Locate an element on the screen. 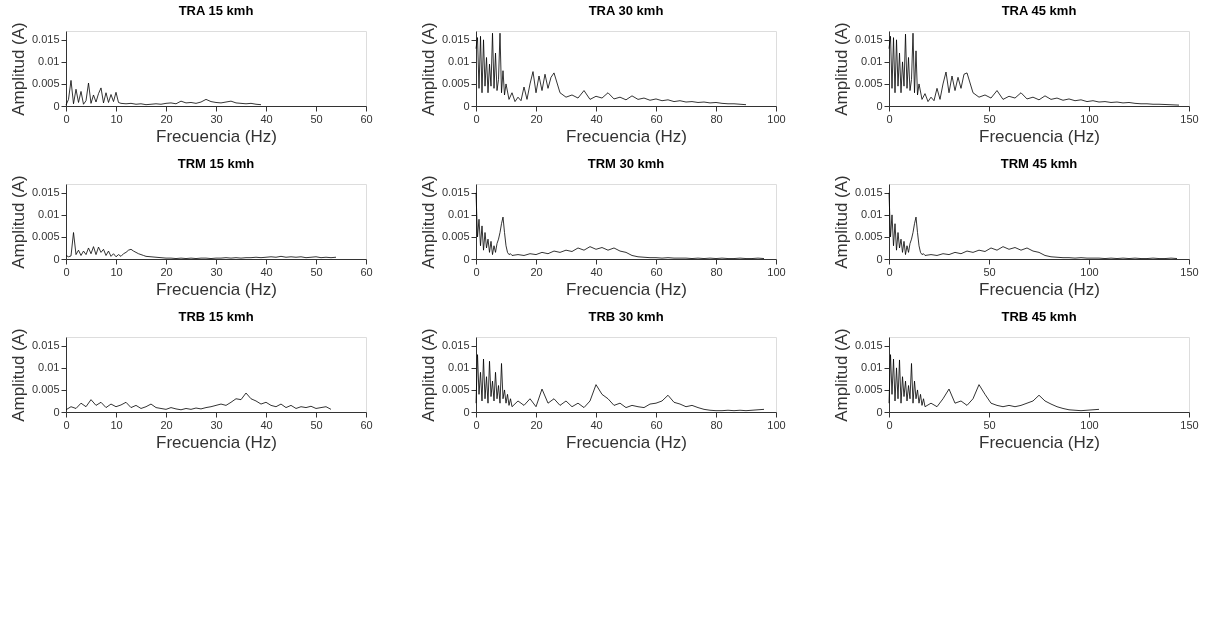 The width and height of the screenshot is (1208, 620). chart-title: TRB 15 kmh is located at coordinates (216, 316).